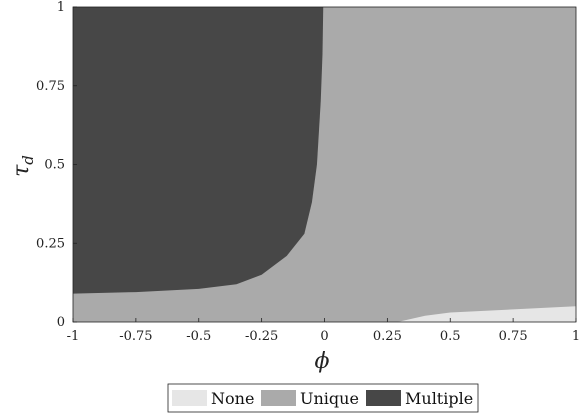 Image resolution: width=585 pixels, height=416 pixels. Describe the element at coordinates (21, 170) in the screenshot. I see `y-axis-label-main: τ` at that location.